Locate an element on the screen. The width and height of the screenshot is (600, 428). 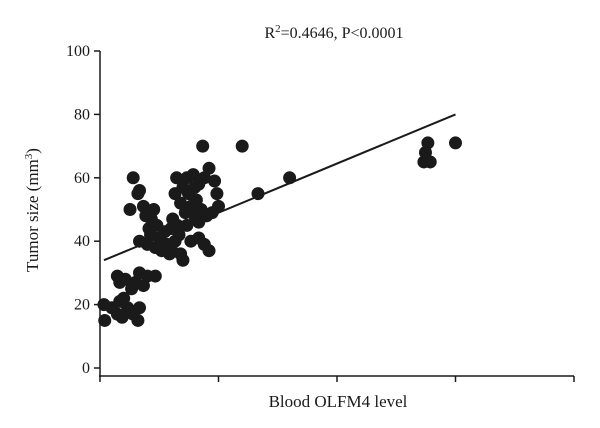
y-tick-label: 100 is located at coordinates (78, 51).